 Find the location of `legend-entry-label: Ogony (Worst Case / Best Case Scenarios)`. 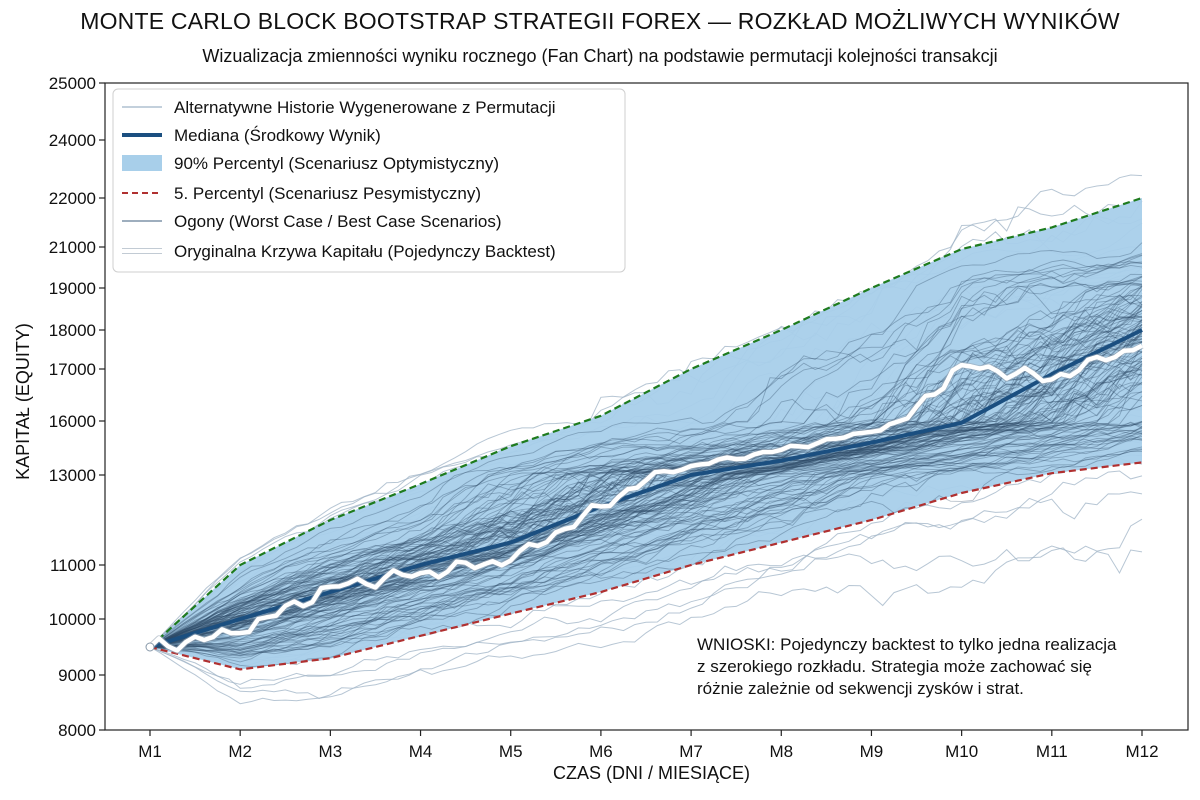

legend-entry-label: Ogony (Worst Case / Best Case Scenarios) is located at coordinates (338, 221).